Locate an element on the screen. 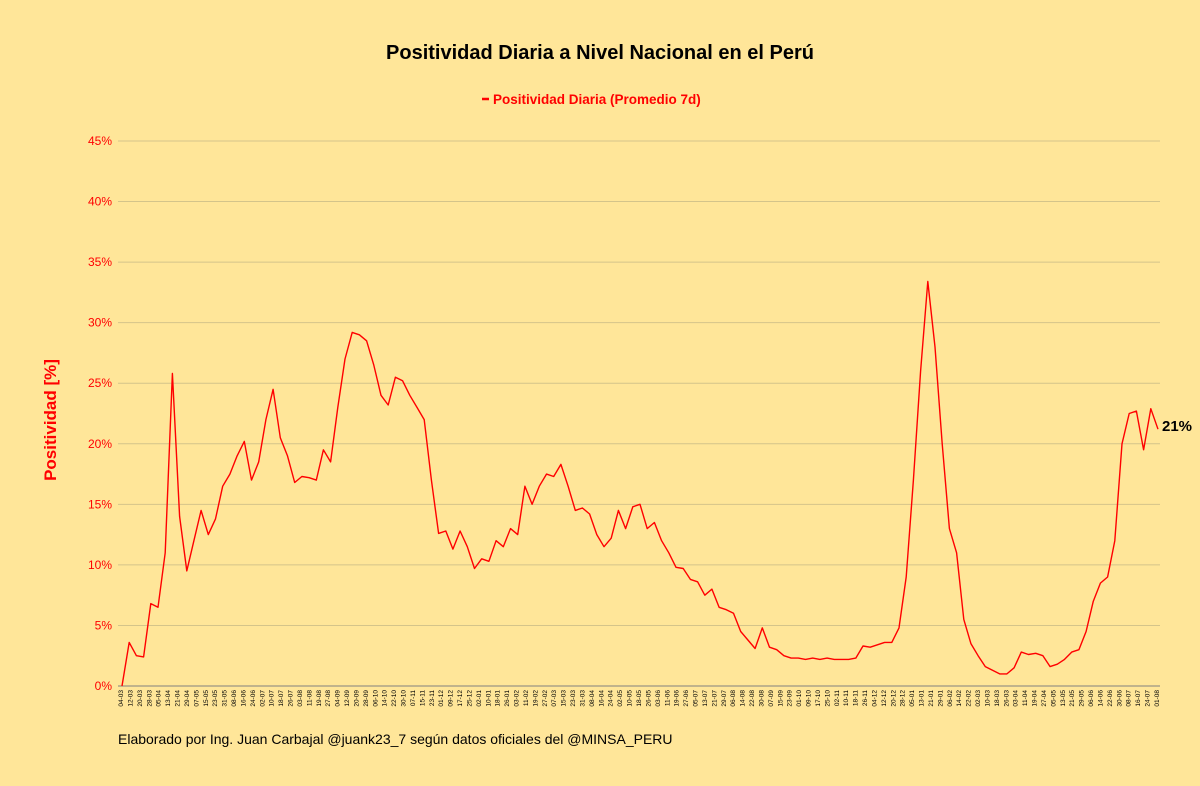 The image size is (1200, 786). x-tick-label: 26-05 is located at coordinates (648, 698).